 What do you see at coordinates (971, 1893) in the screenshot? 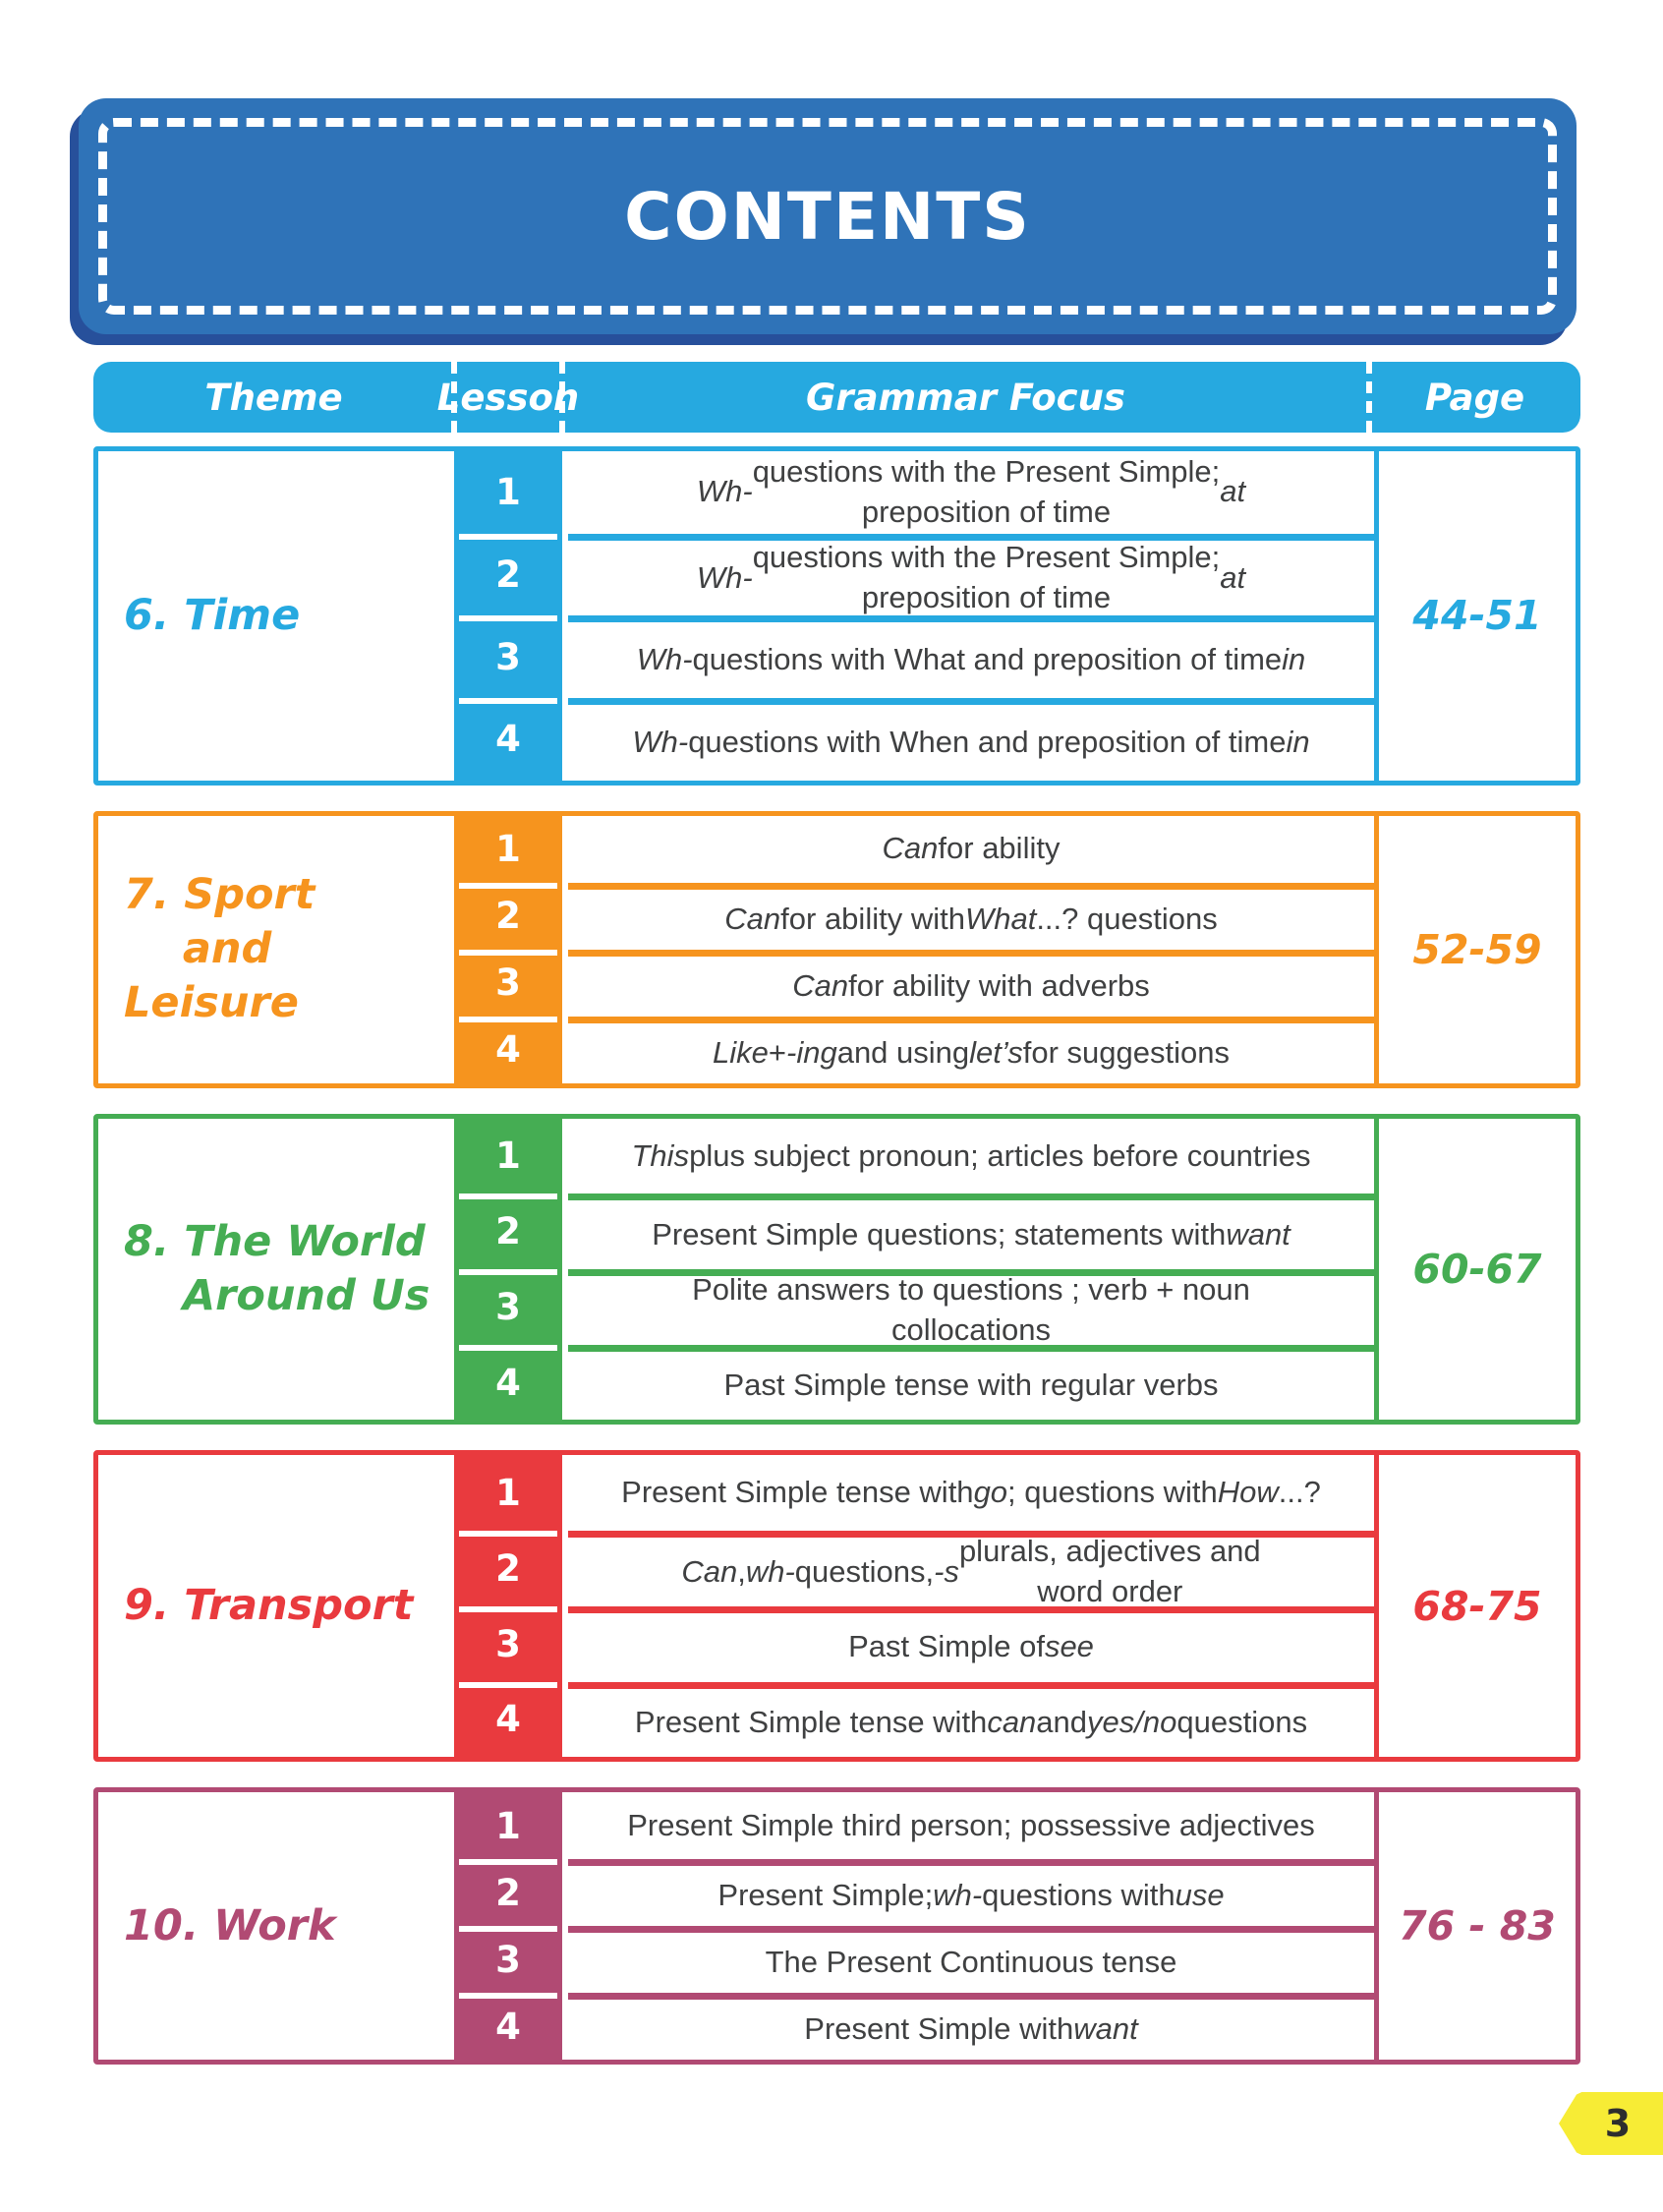
I see `grammar-focus-text: Present Simple; wh- questions with use` at bounding box center [971, 1893].